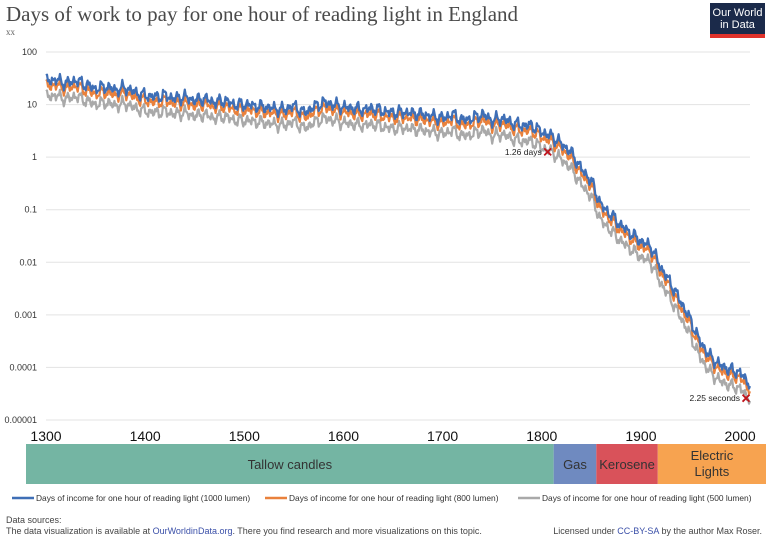 The height and width of the screenshot is (538, 768). What do you see at coordinates (192, 531) in the screenshot?
I see `owid-link: OurWorldinData.org` at bounding box center [192, 531].